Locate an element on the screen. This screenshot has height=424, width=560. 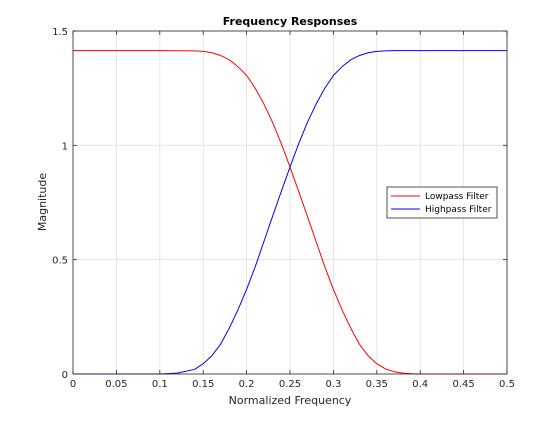
legend-label-highpass: Highpass Filter is located at coordinates (458, 210).